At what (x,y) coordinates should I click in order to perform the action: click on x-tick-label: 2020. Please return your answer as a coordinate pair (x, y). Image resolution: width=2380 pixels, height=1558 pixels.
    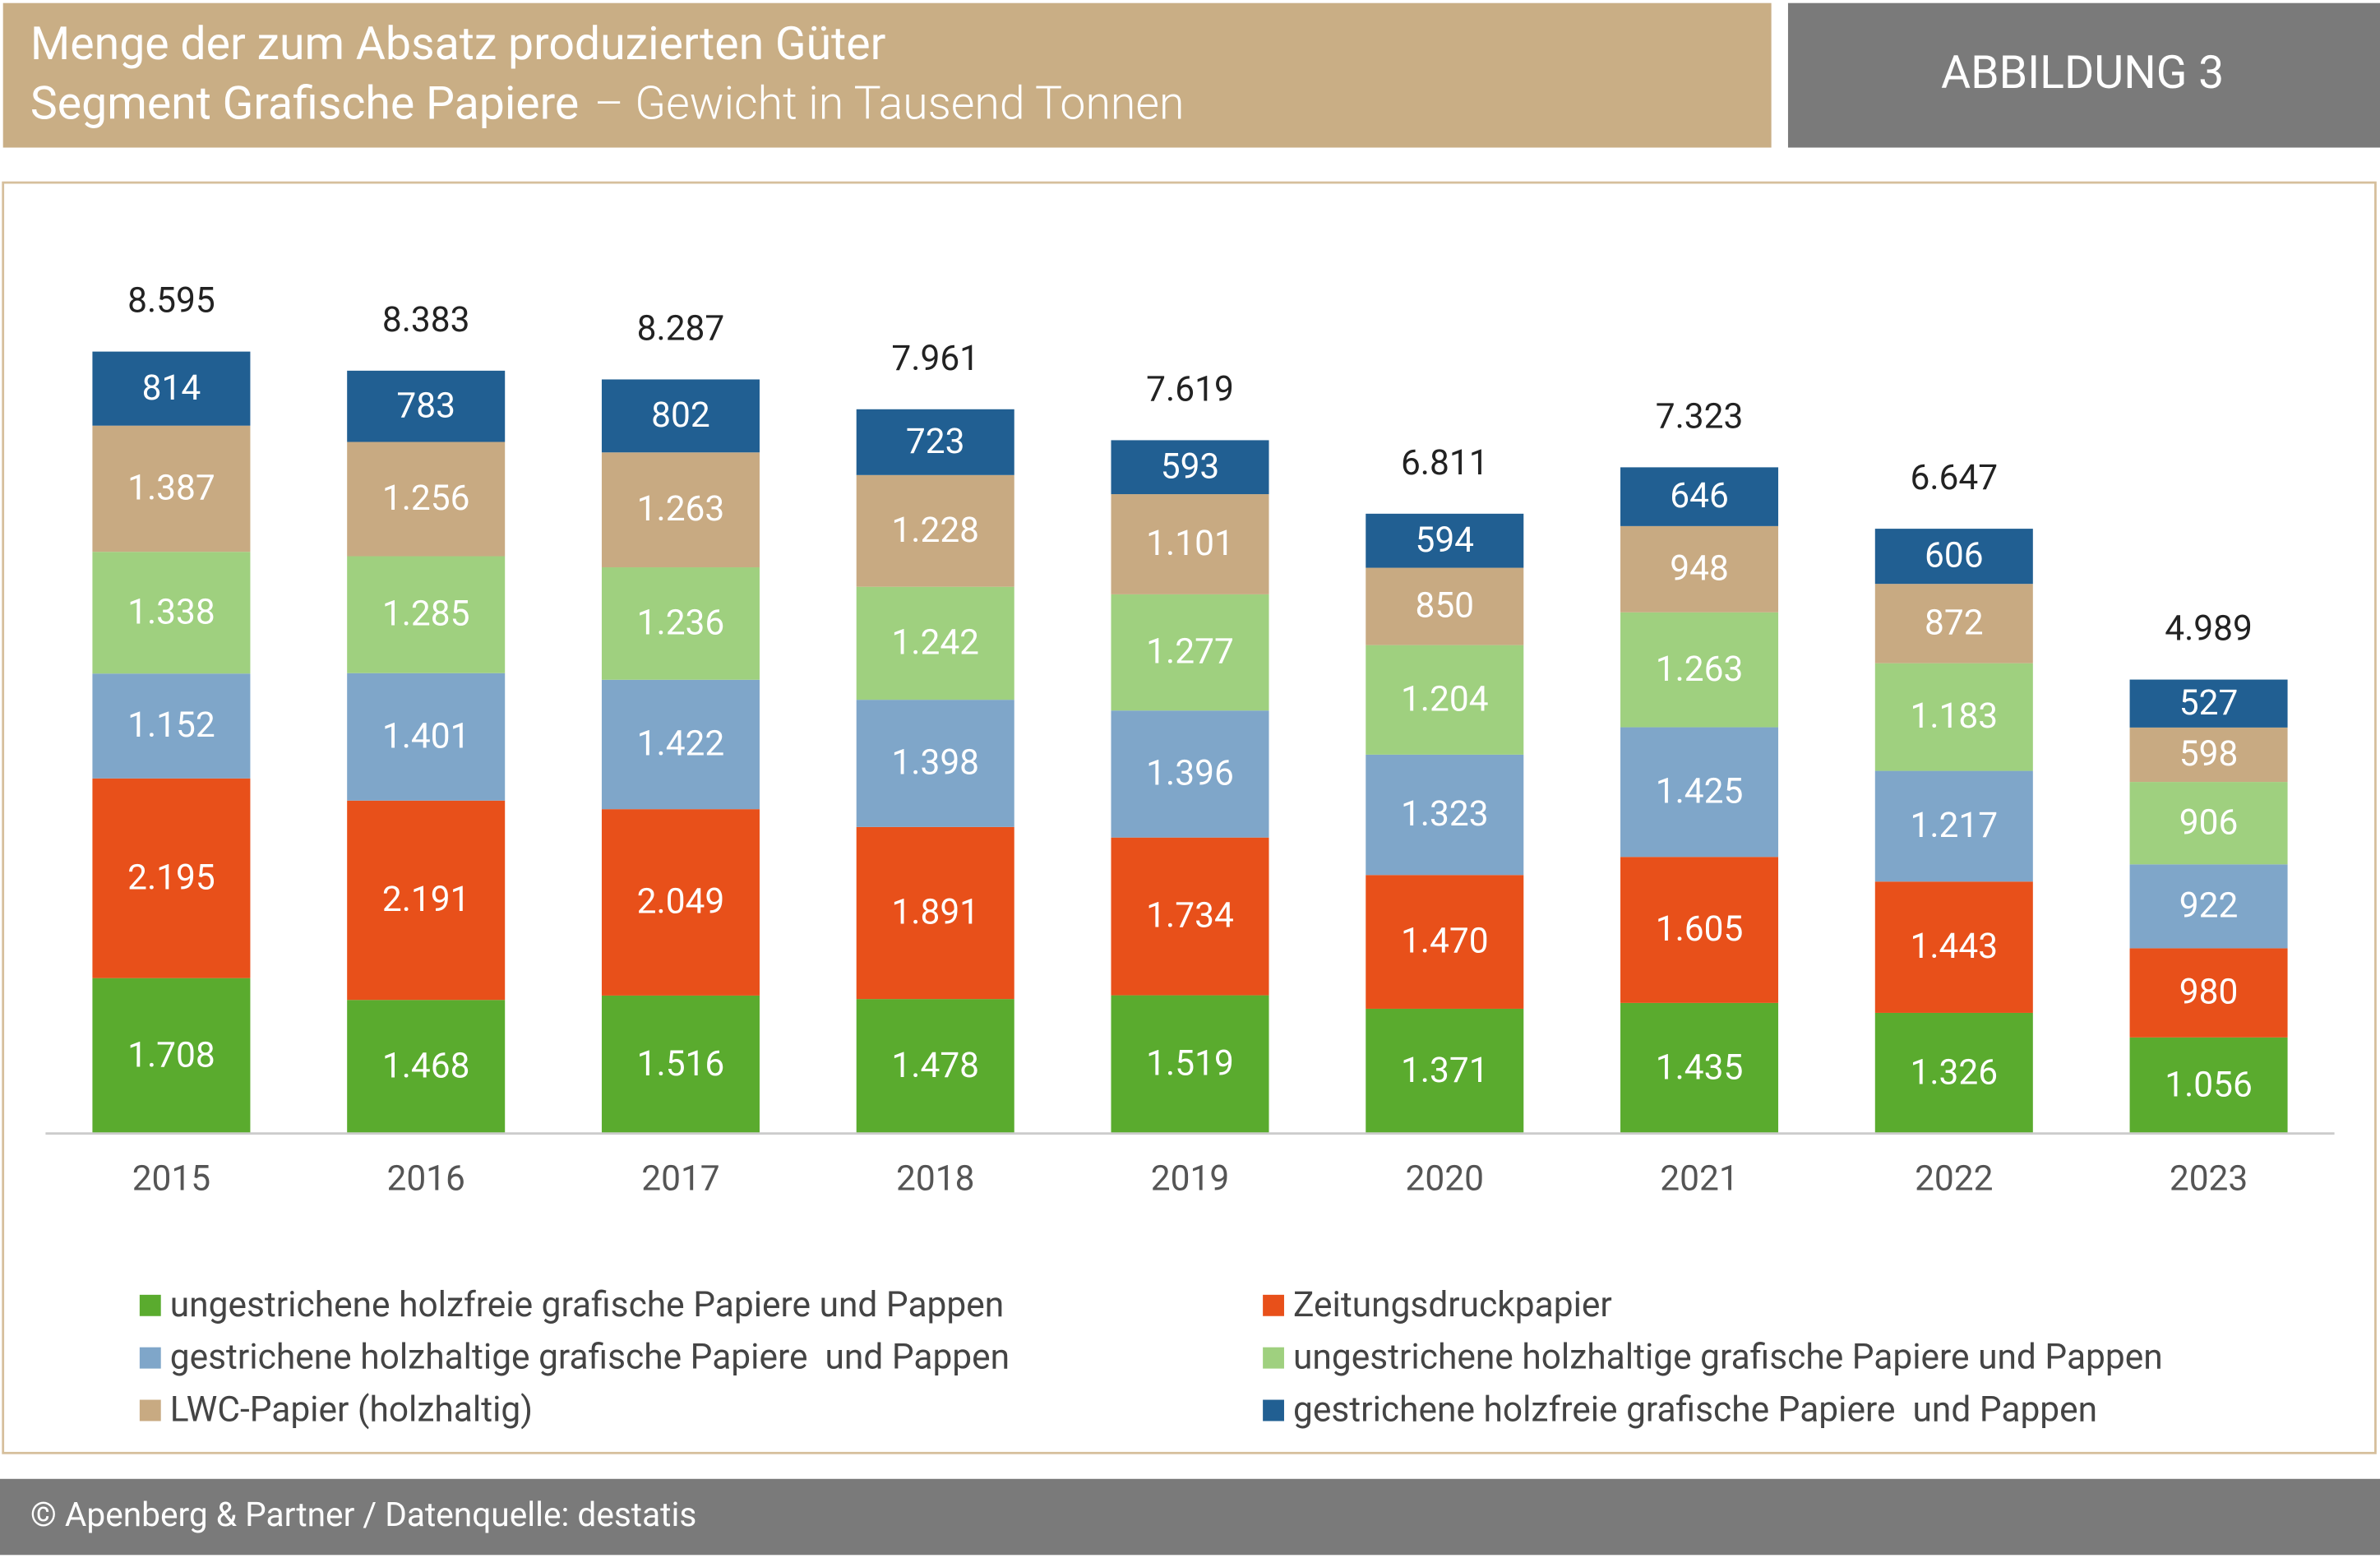
    Looking at the image, I should click on (1445, 1178).